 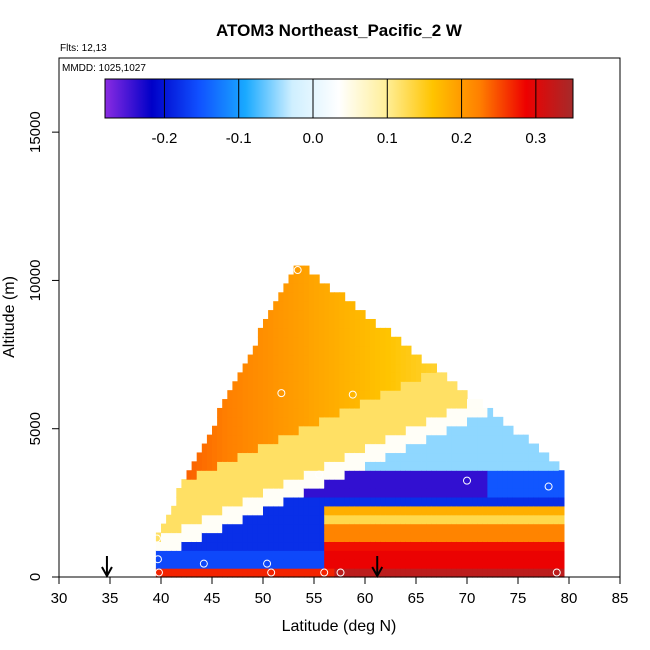 I want to click on sample-point, so click(x=548, y=486).